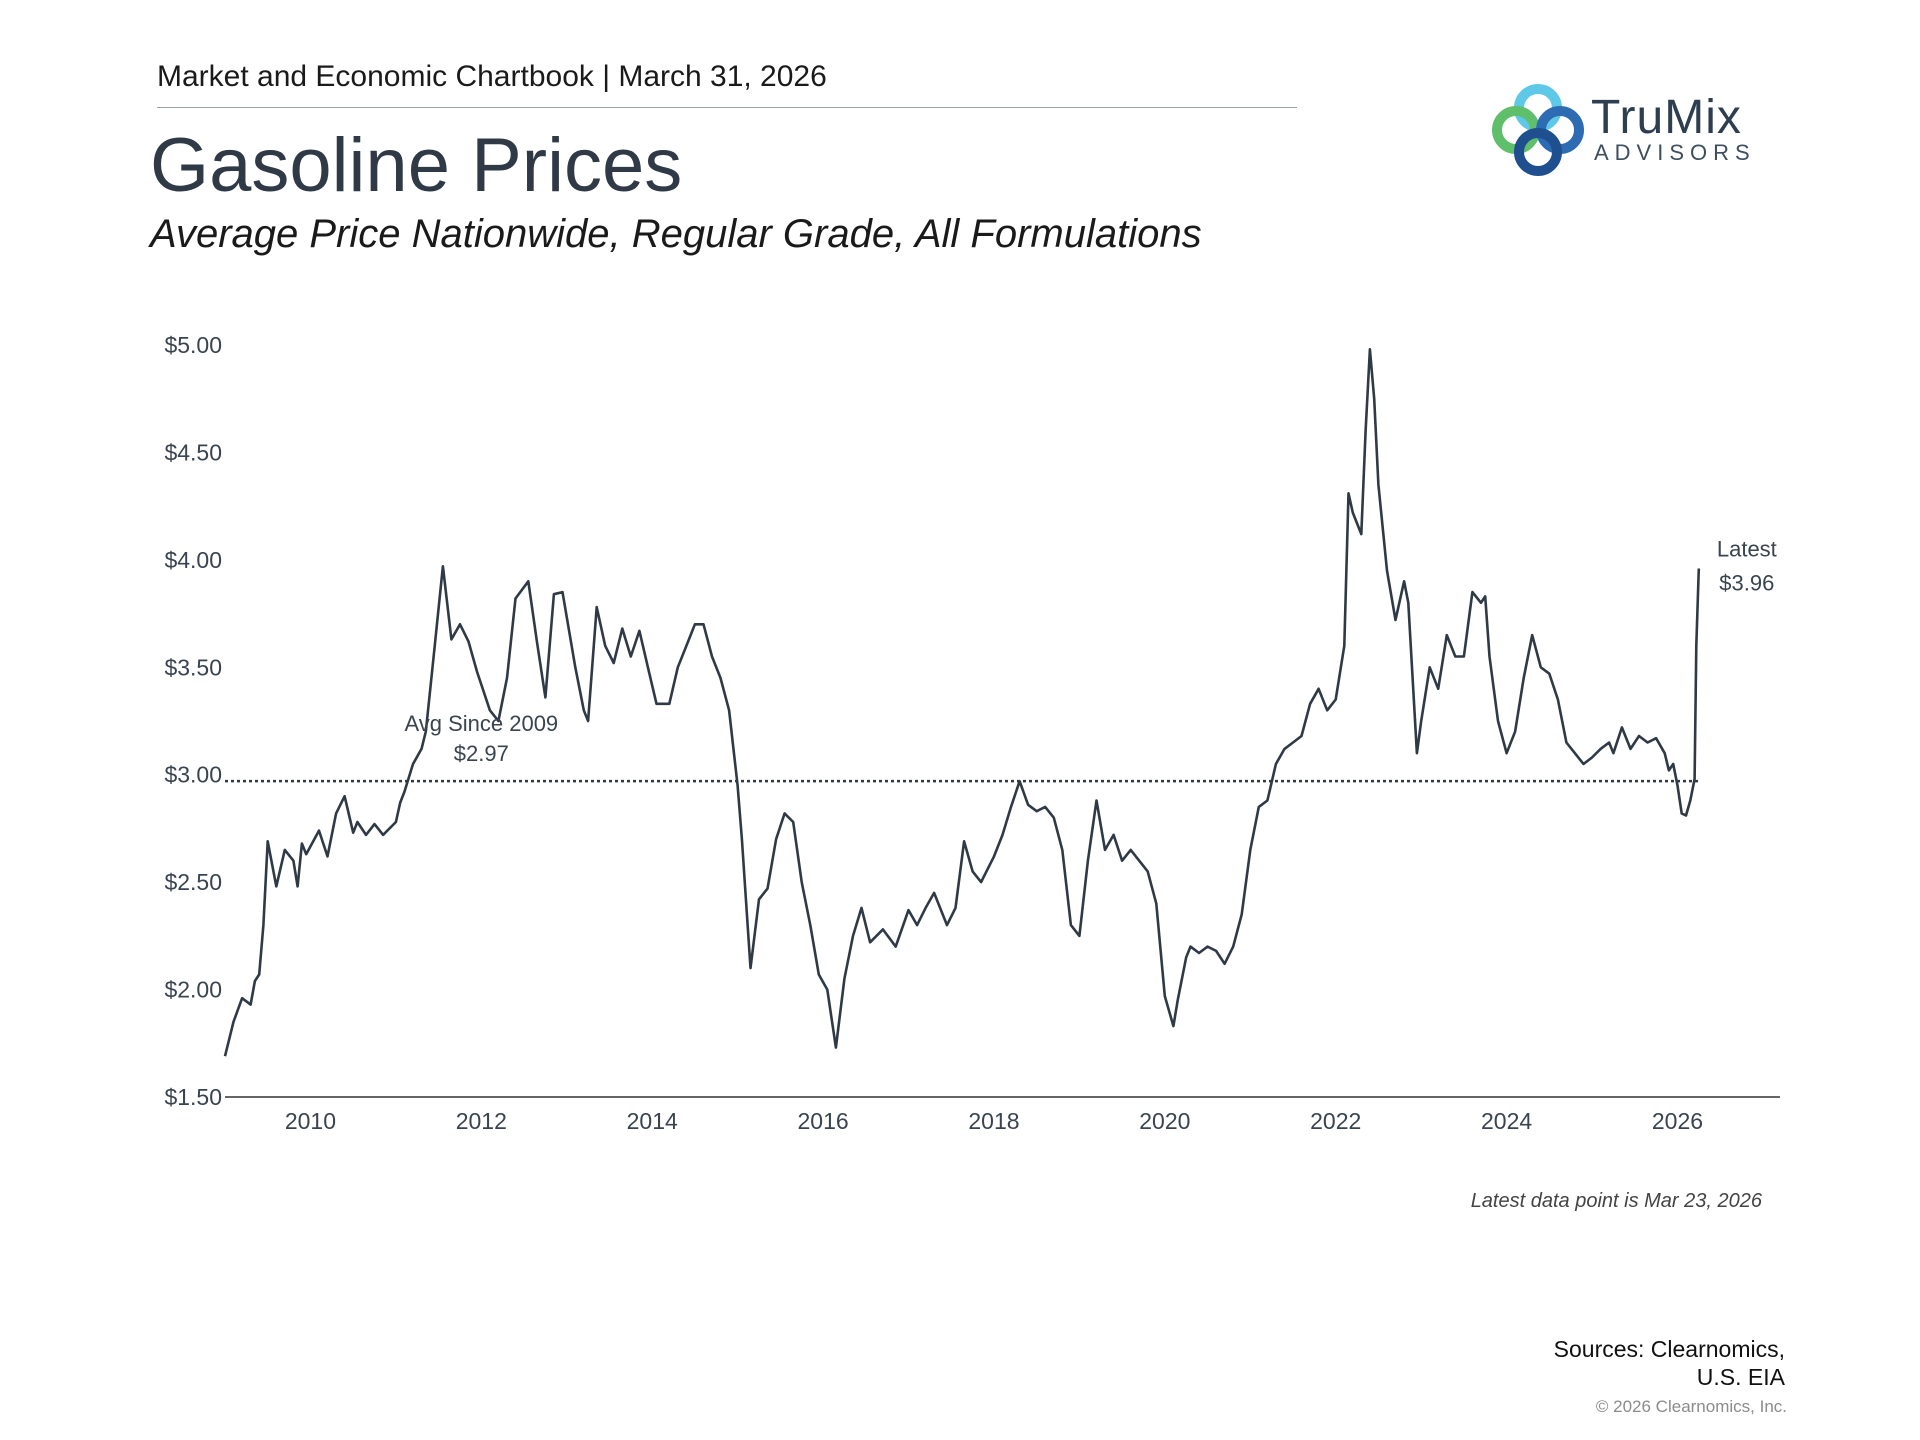 The height and width of the screenshot is (1440, 1920). Describe the element at coordinates (1675, 152) in the screenshot. I see `logo-subtitle: ADVISORS` at that location.